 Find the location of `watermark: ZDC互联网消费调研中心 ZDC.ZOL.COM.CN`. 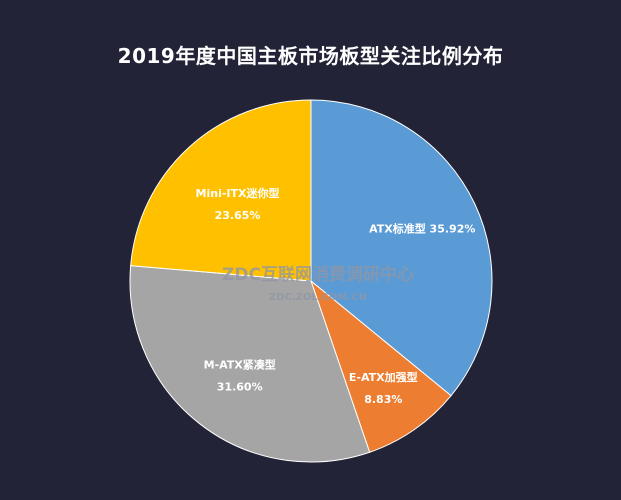

watermark: ZDC互联网消费调研中心 ZDC.ZOL.COM.CN is located at coordinates (318, 283).